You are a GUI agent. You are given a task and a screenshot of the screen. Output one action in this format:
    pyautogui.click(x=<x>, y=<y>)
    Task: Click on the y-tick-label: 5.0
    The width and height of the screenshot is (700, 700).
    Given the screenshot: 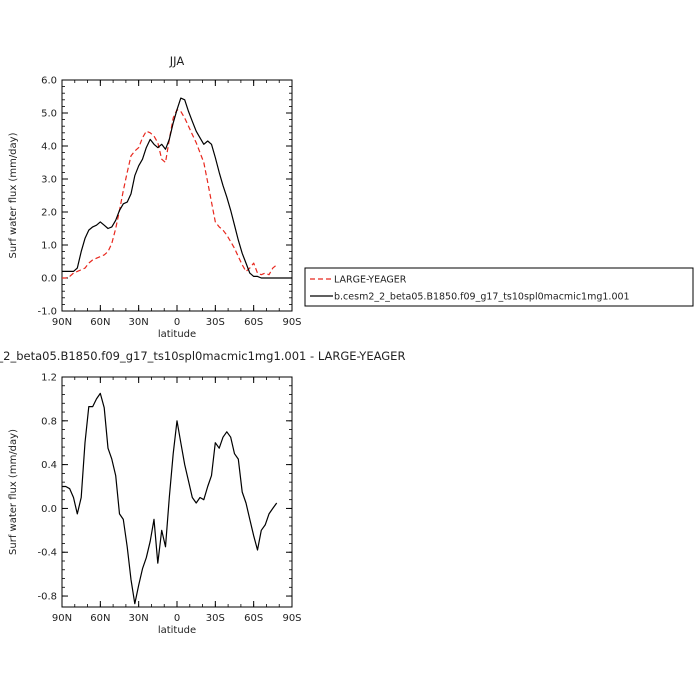 What is the action you would take?
    pyautogui.click(x=49, y=114)
    